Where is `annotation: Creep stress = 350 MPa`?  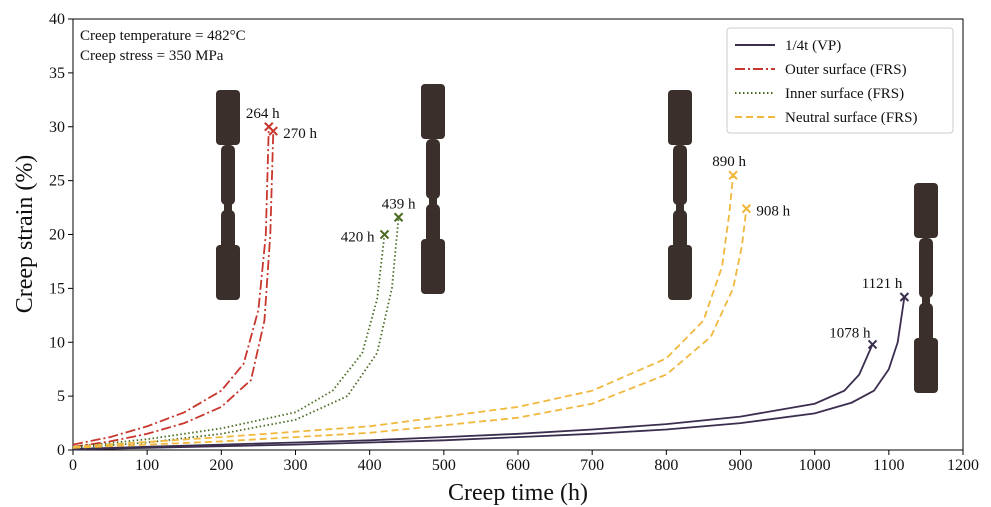
annotation: Creep stress = 350 MPa is located at coordinates (152, 56).